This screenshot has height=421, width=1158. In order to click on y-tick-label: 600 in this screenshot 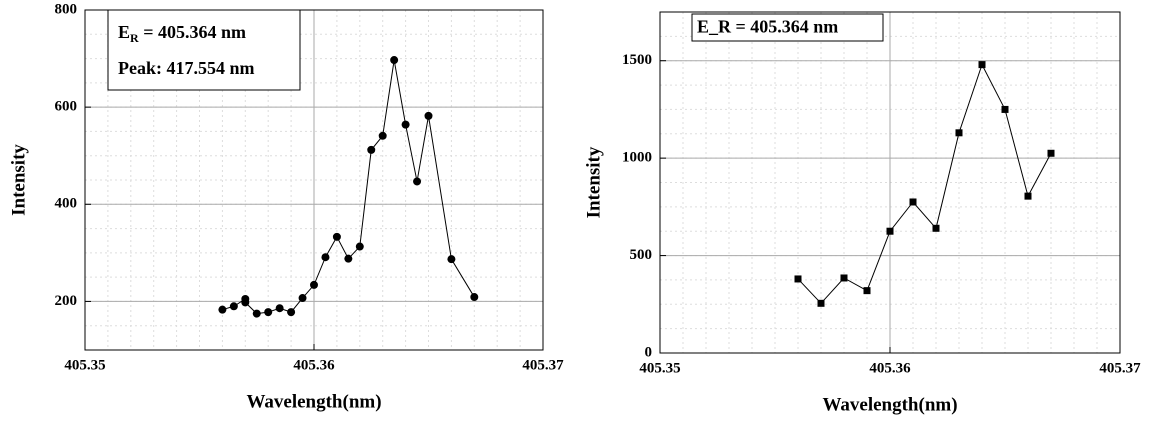, I will do `click(66, 107)`.